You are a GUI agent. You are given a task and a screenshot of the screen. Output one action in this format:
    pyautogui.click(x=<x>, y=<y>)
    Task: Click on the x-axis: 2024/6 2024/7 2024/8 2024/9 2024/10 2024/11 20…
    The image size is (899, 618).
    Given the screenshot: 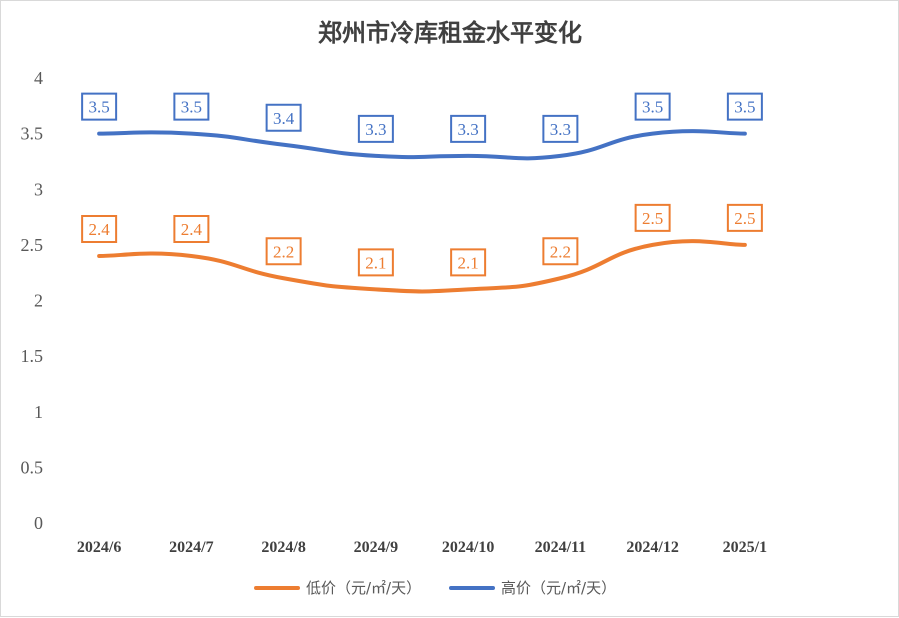 What is the action you would take?
    pyautogui.click(x=422, y=547)
    